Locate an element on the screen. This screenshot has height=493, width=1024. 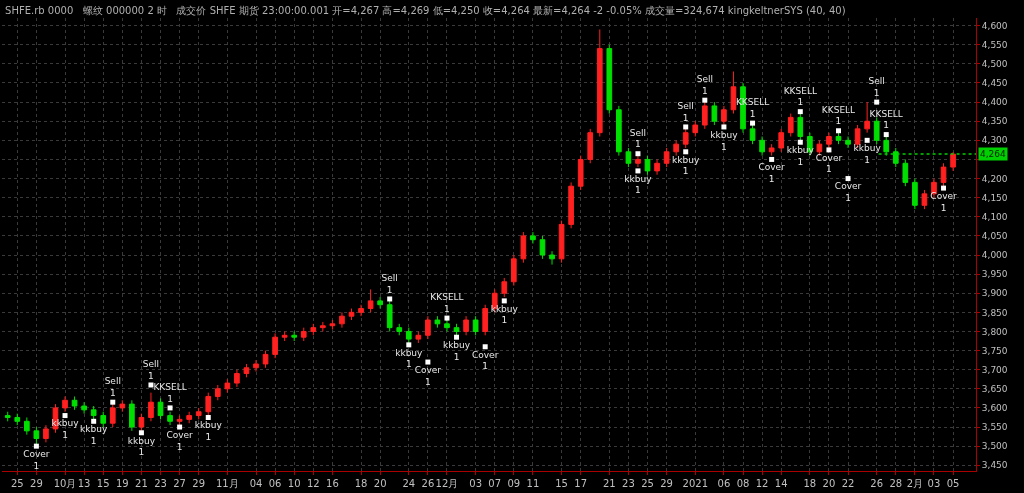
x-tick-label: 06 is located at coordinates (275, 483).